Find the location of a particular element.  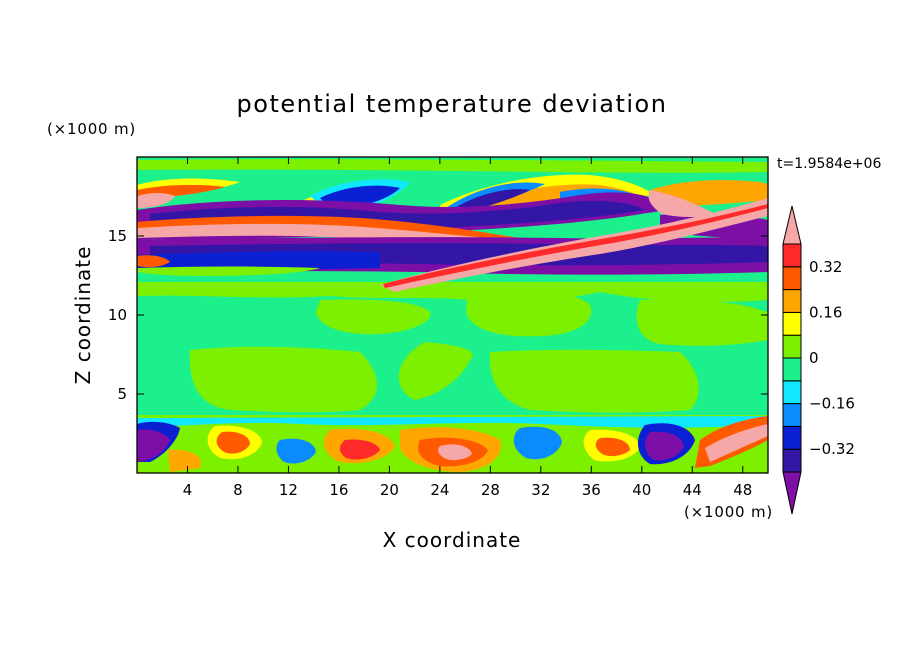

colorbar-tick-label: −0.16 is located at coordinates (832, 404).